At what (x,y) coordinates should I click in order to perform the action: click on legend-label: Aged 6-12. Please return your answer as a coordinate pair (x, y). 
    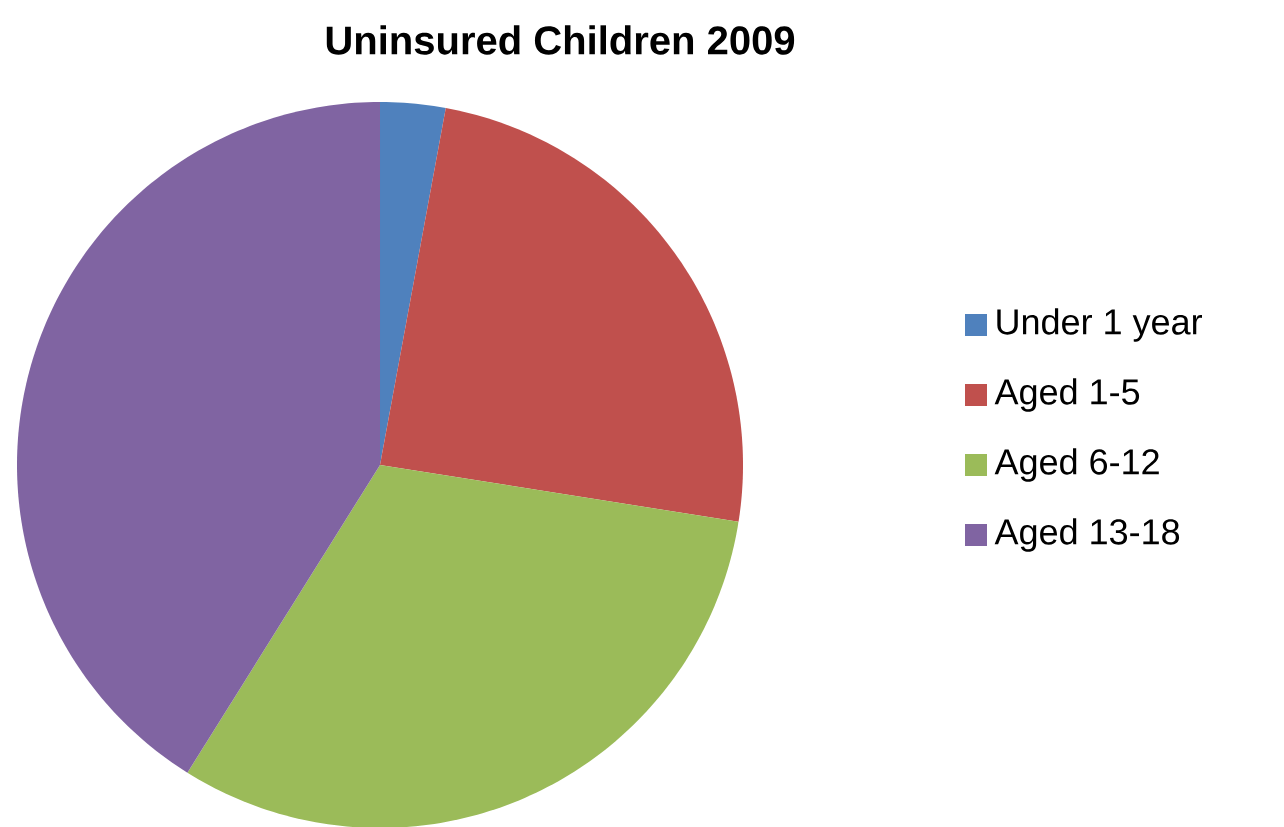
    Looking at the image, I should click on (1076, 465).